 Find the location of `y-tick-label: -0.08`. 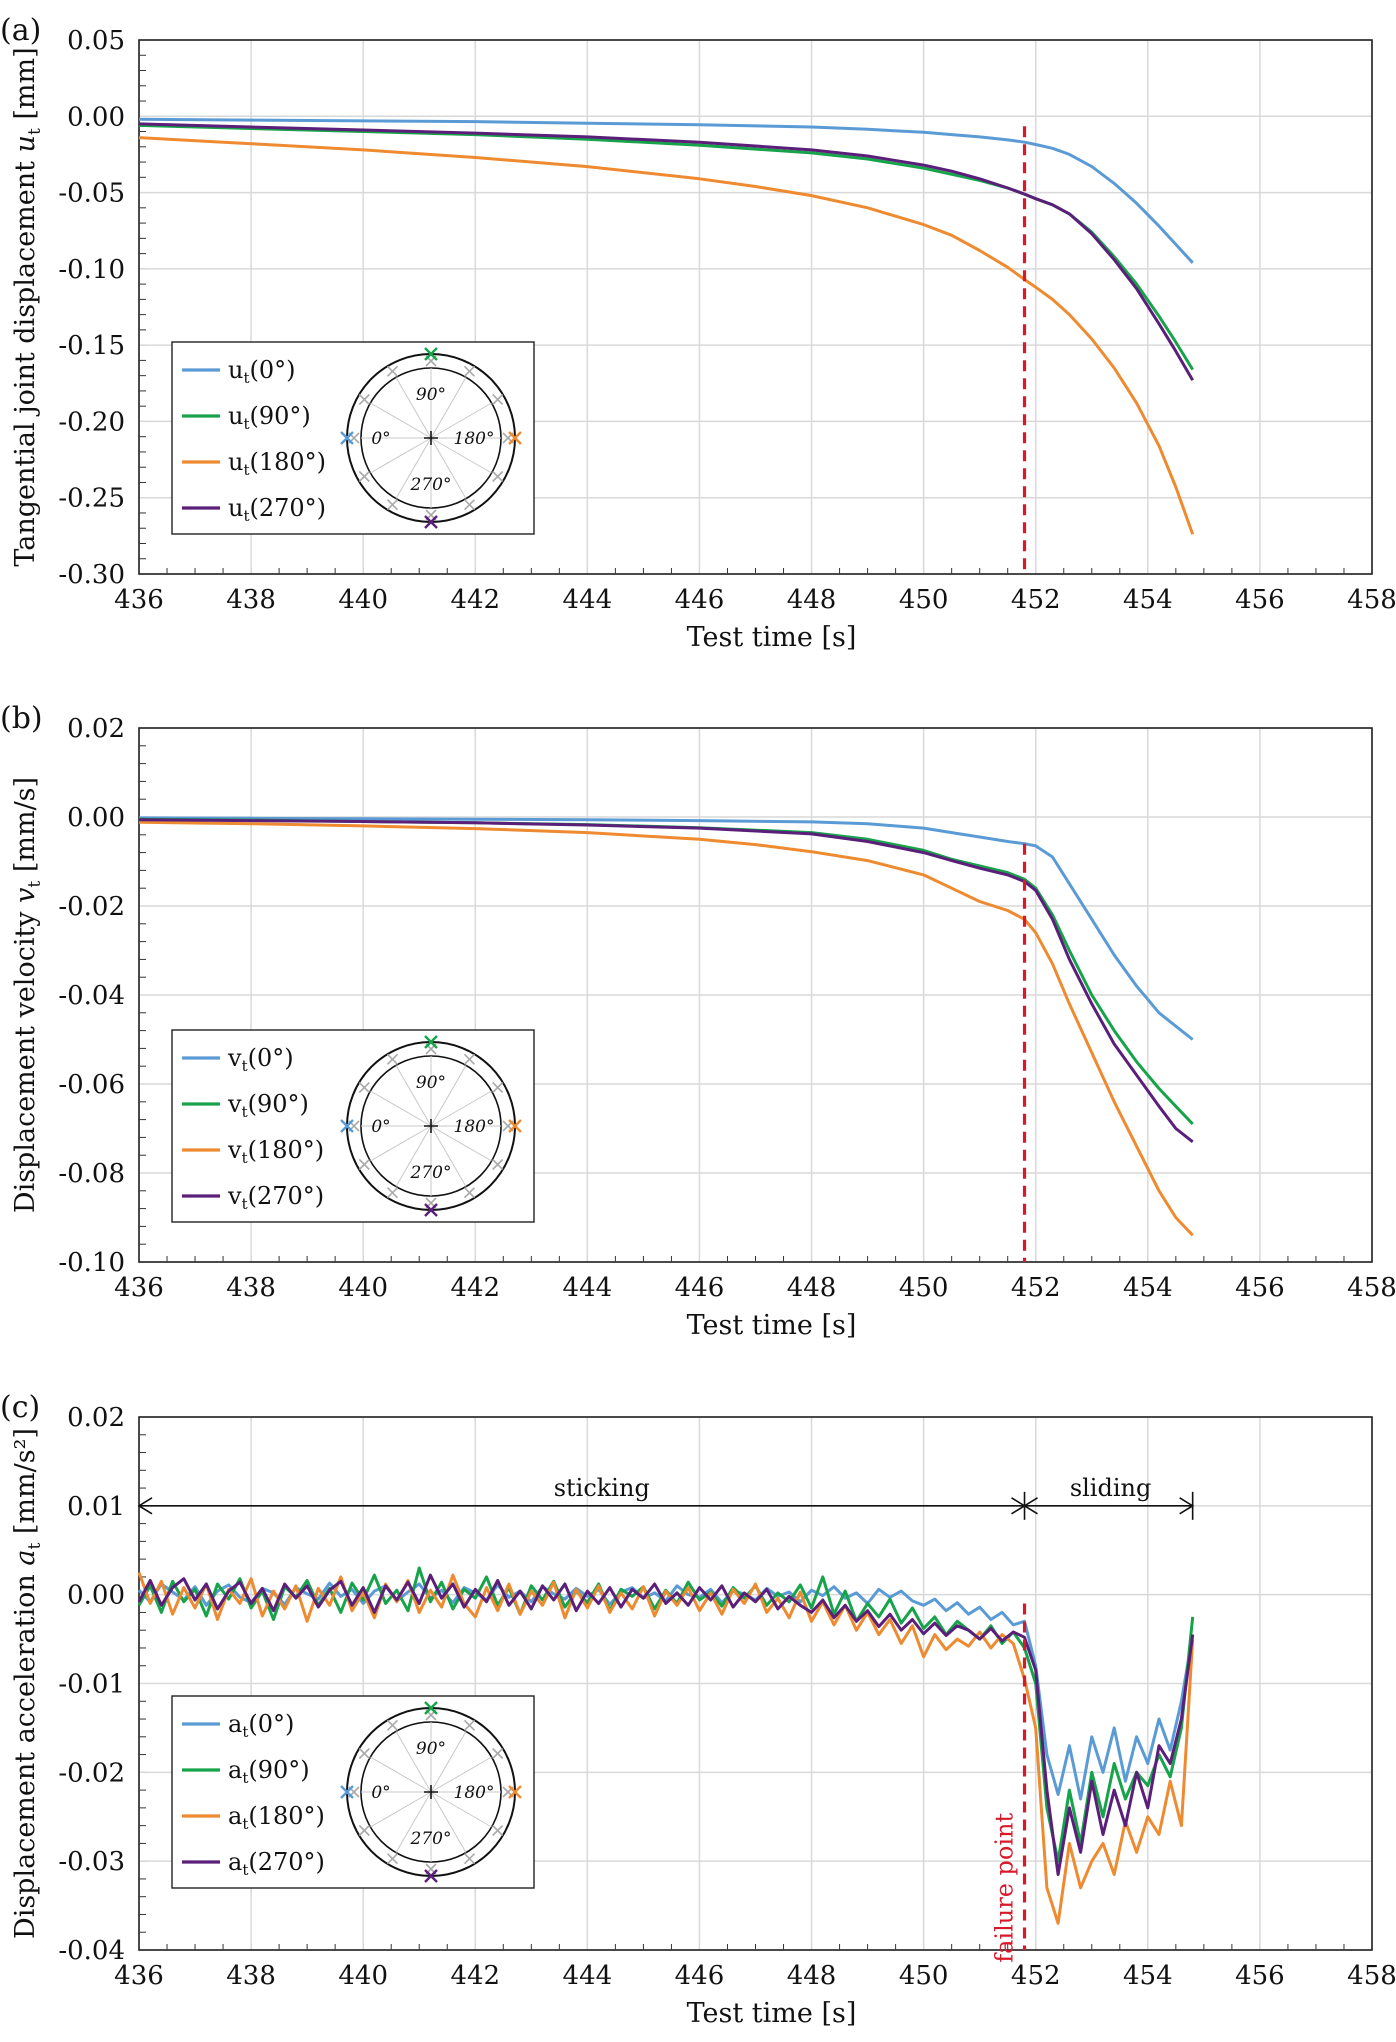

y-tick-label: -0.08 is located at coordinates (91, 1174).